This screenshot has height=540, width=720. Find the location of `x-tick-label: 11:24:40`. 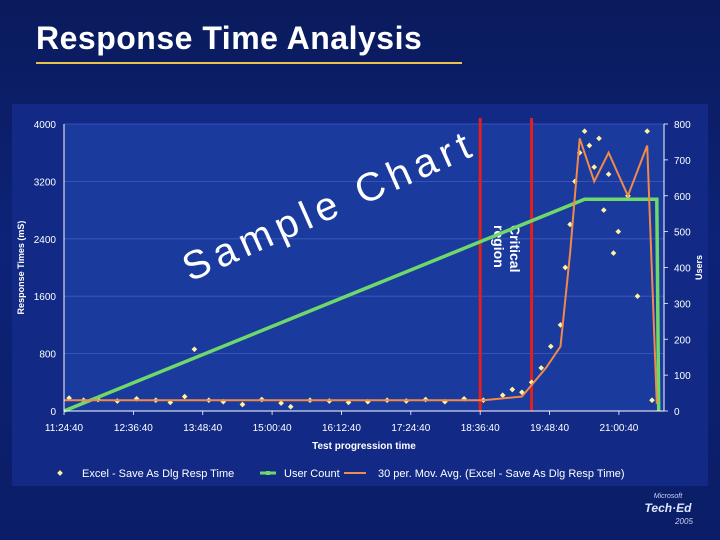

x-tick-label: 11:24:40 is located at coordinates (64, 428).